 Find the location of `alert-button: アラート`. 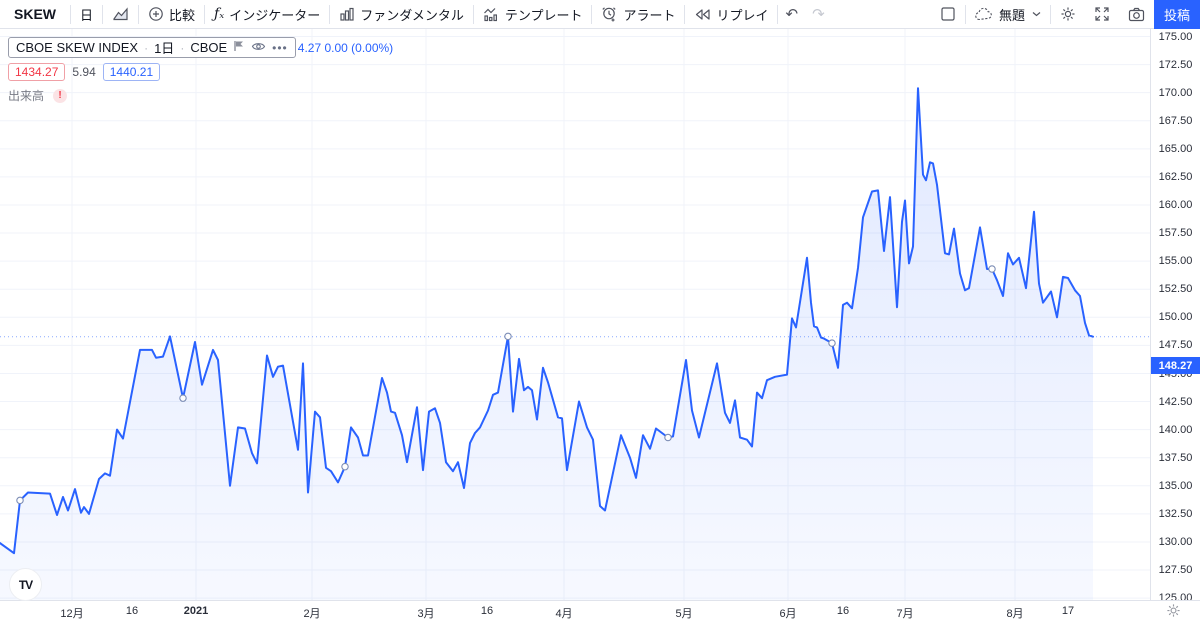

alert-button: アラート is located at coordinates (638, 14).